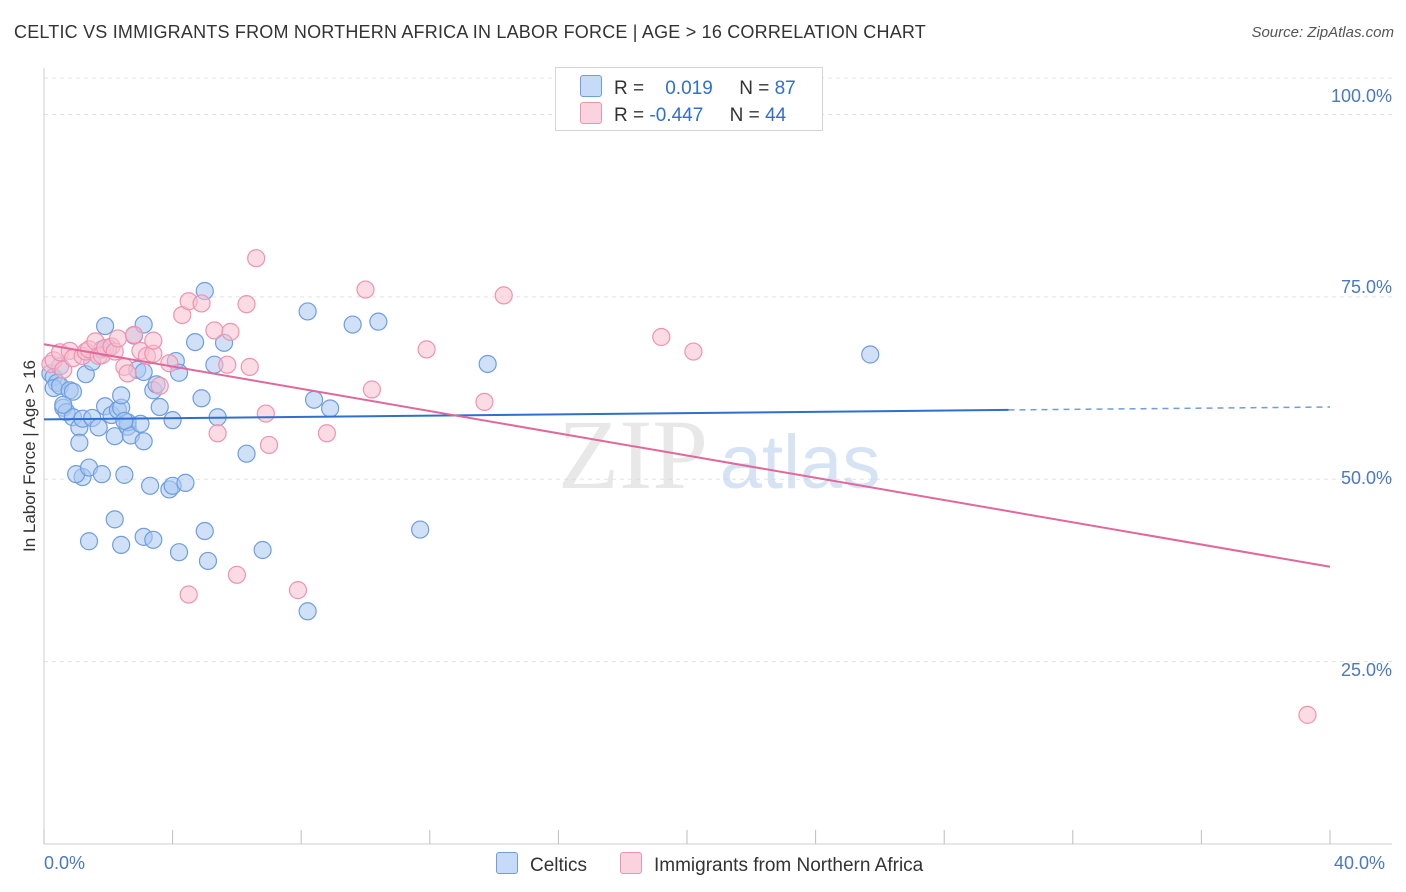  Describe the element at coordinates (1322, 32) in the screenshot. I see `source-label: Source: ZipAtlas.com` at that location.